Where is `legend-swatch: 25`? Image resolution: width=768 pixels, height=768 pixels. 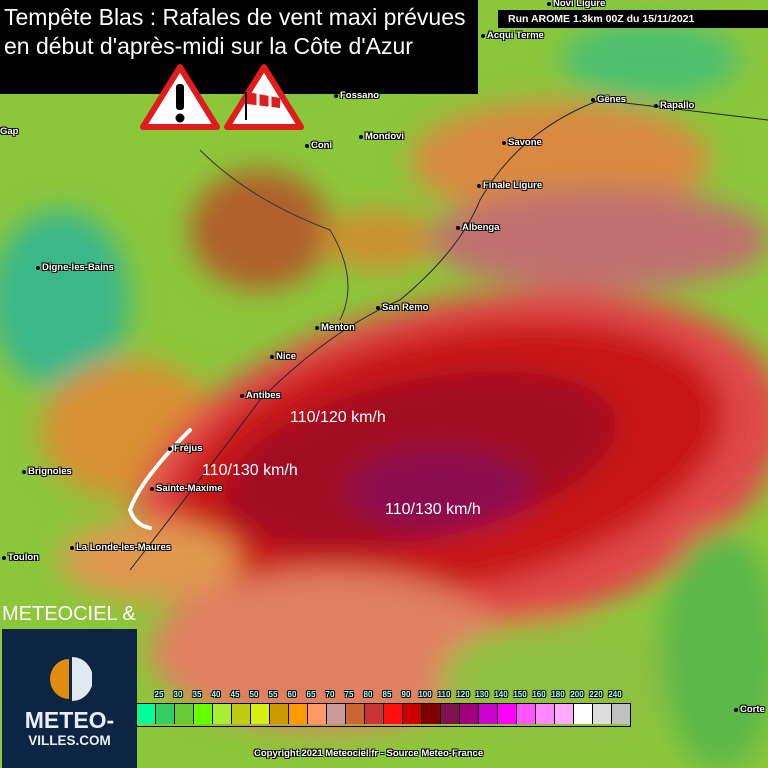 legend-swatch: 25 is located at coordinates (165, 707).